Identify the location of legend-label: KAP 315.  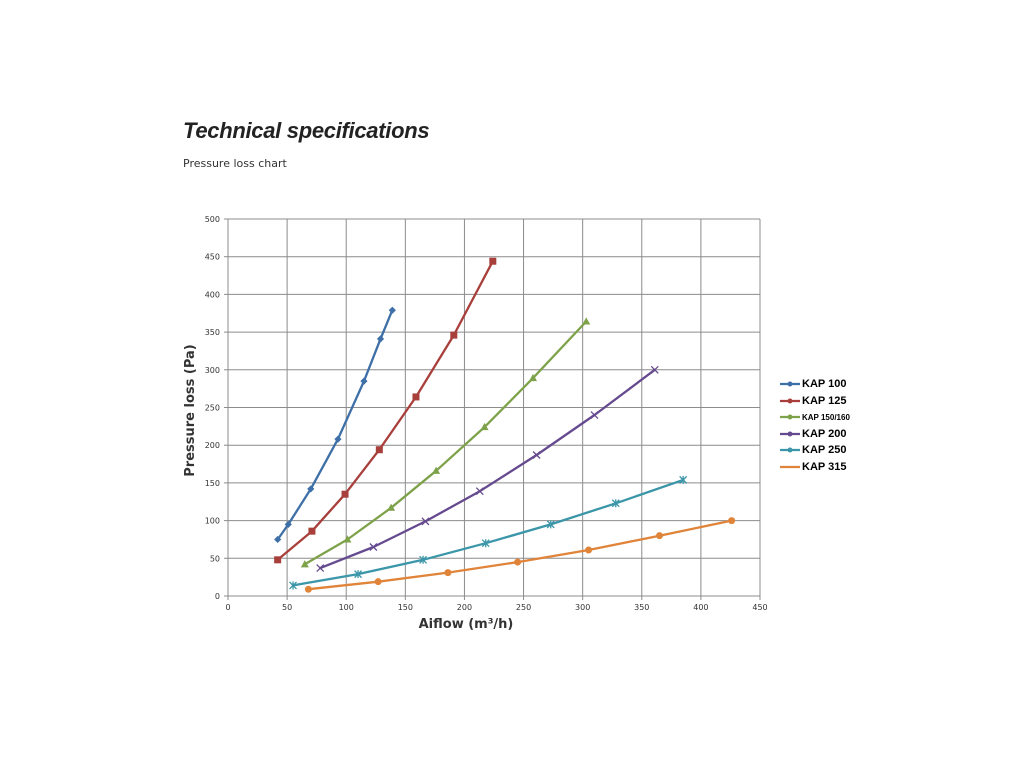
(824, 466).